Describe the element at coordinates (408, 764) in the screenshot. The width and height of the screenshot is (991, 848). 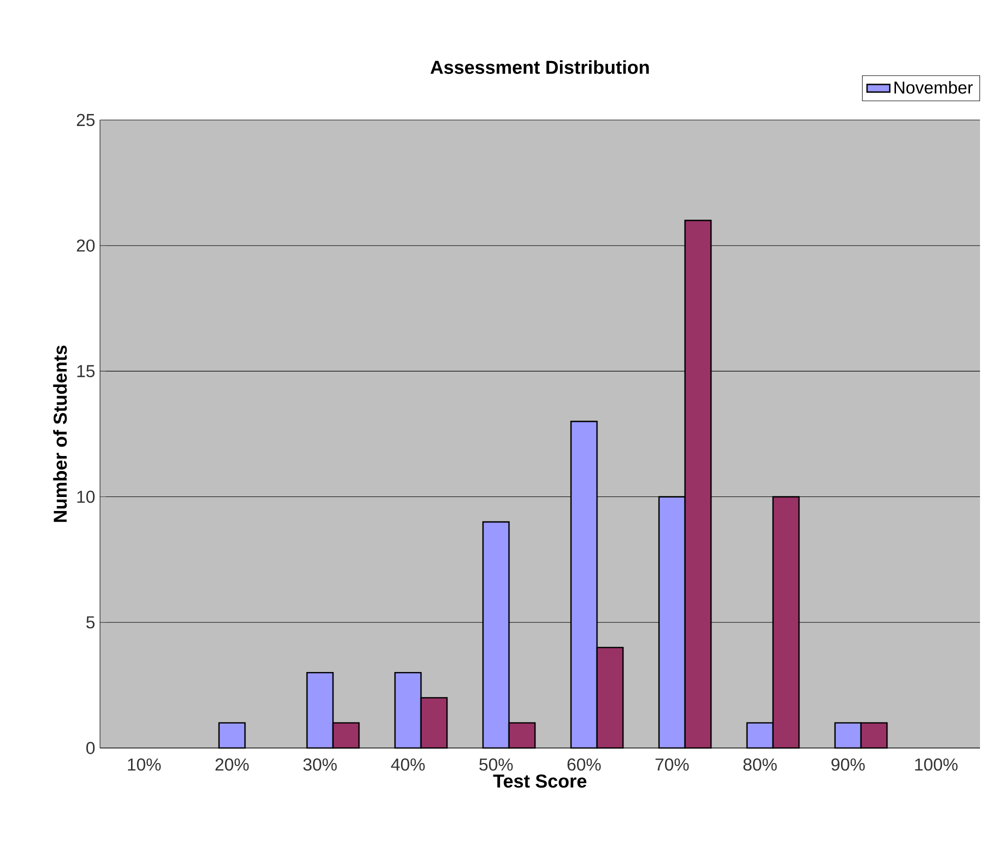
I see `x-tick-label: 40%` at that location.